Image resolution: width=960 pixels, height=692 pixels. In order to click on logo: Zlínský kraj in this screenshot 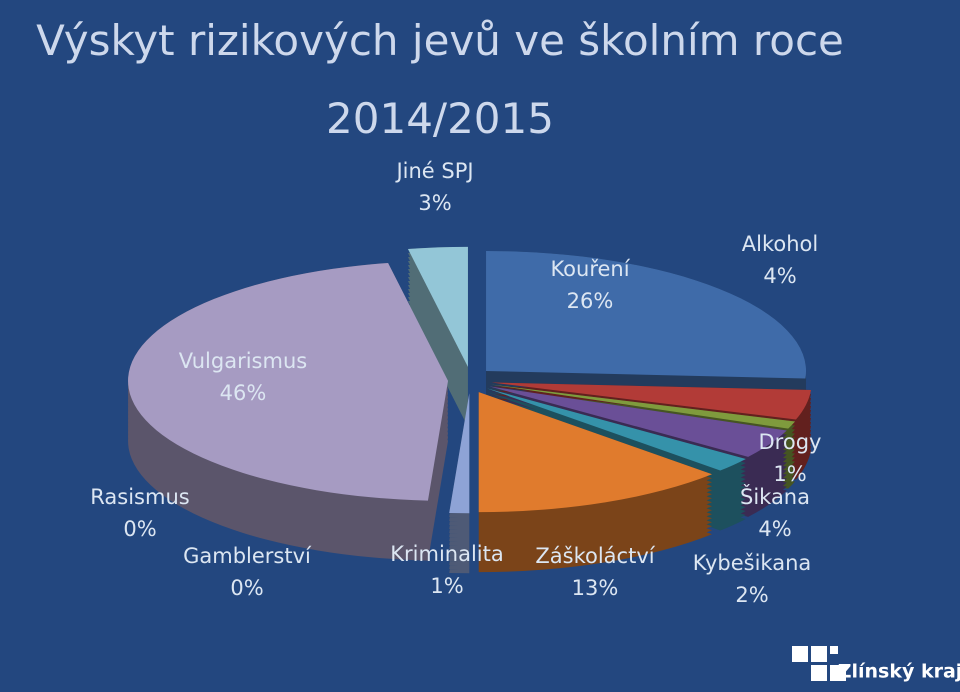, I will do `click(876, 664)`.